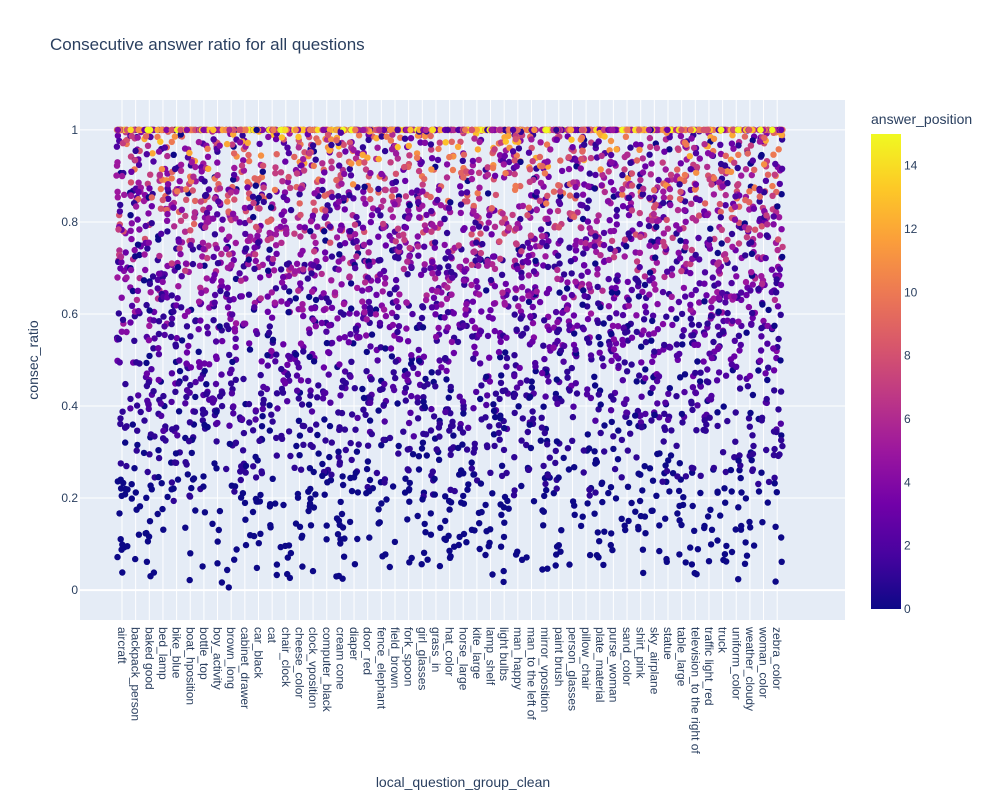 This screenshot has width=1000, height=800. What do you see at coordinates (463, 659) in the screenshot?
I see `x-tick-label: horse_large` at bounding box center [463, 659].